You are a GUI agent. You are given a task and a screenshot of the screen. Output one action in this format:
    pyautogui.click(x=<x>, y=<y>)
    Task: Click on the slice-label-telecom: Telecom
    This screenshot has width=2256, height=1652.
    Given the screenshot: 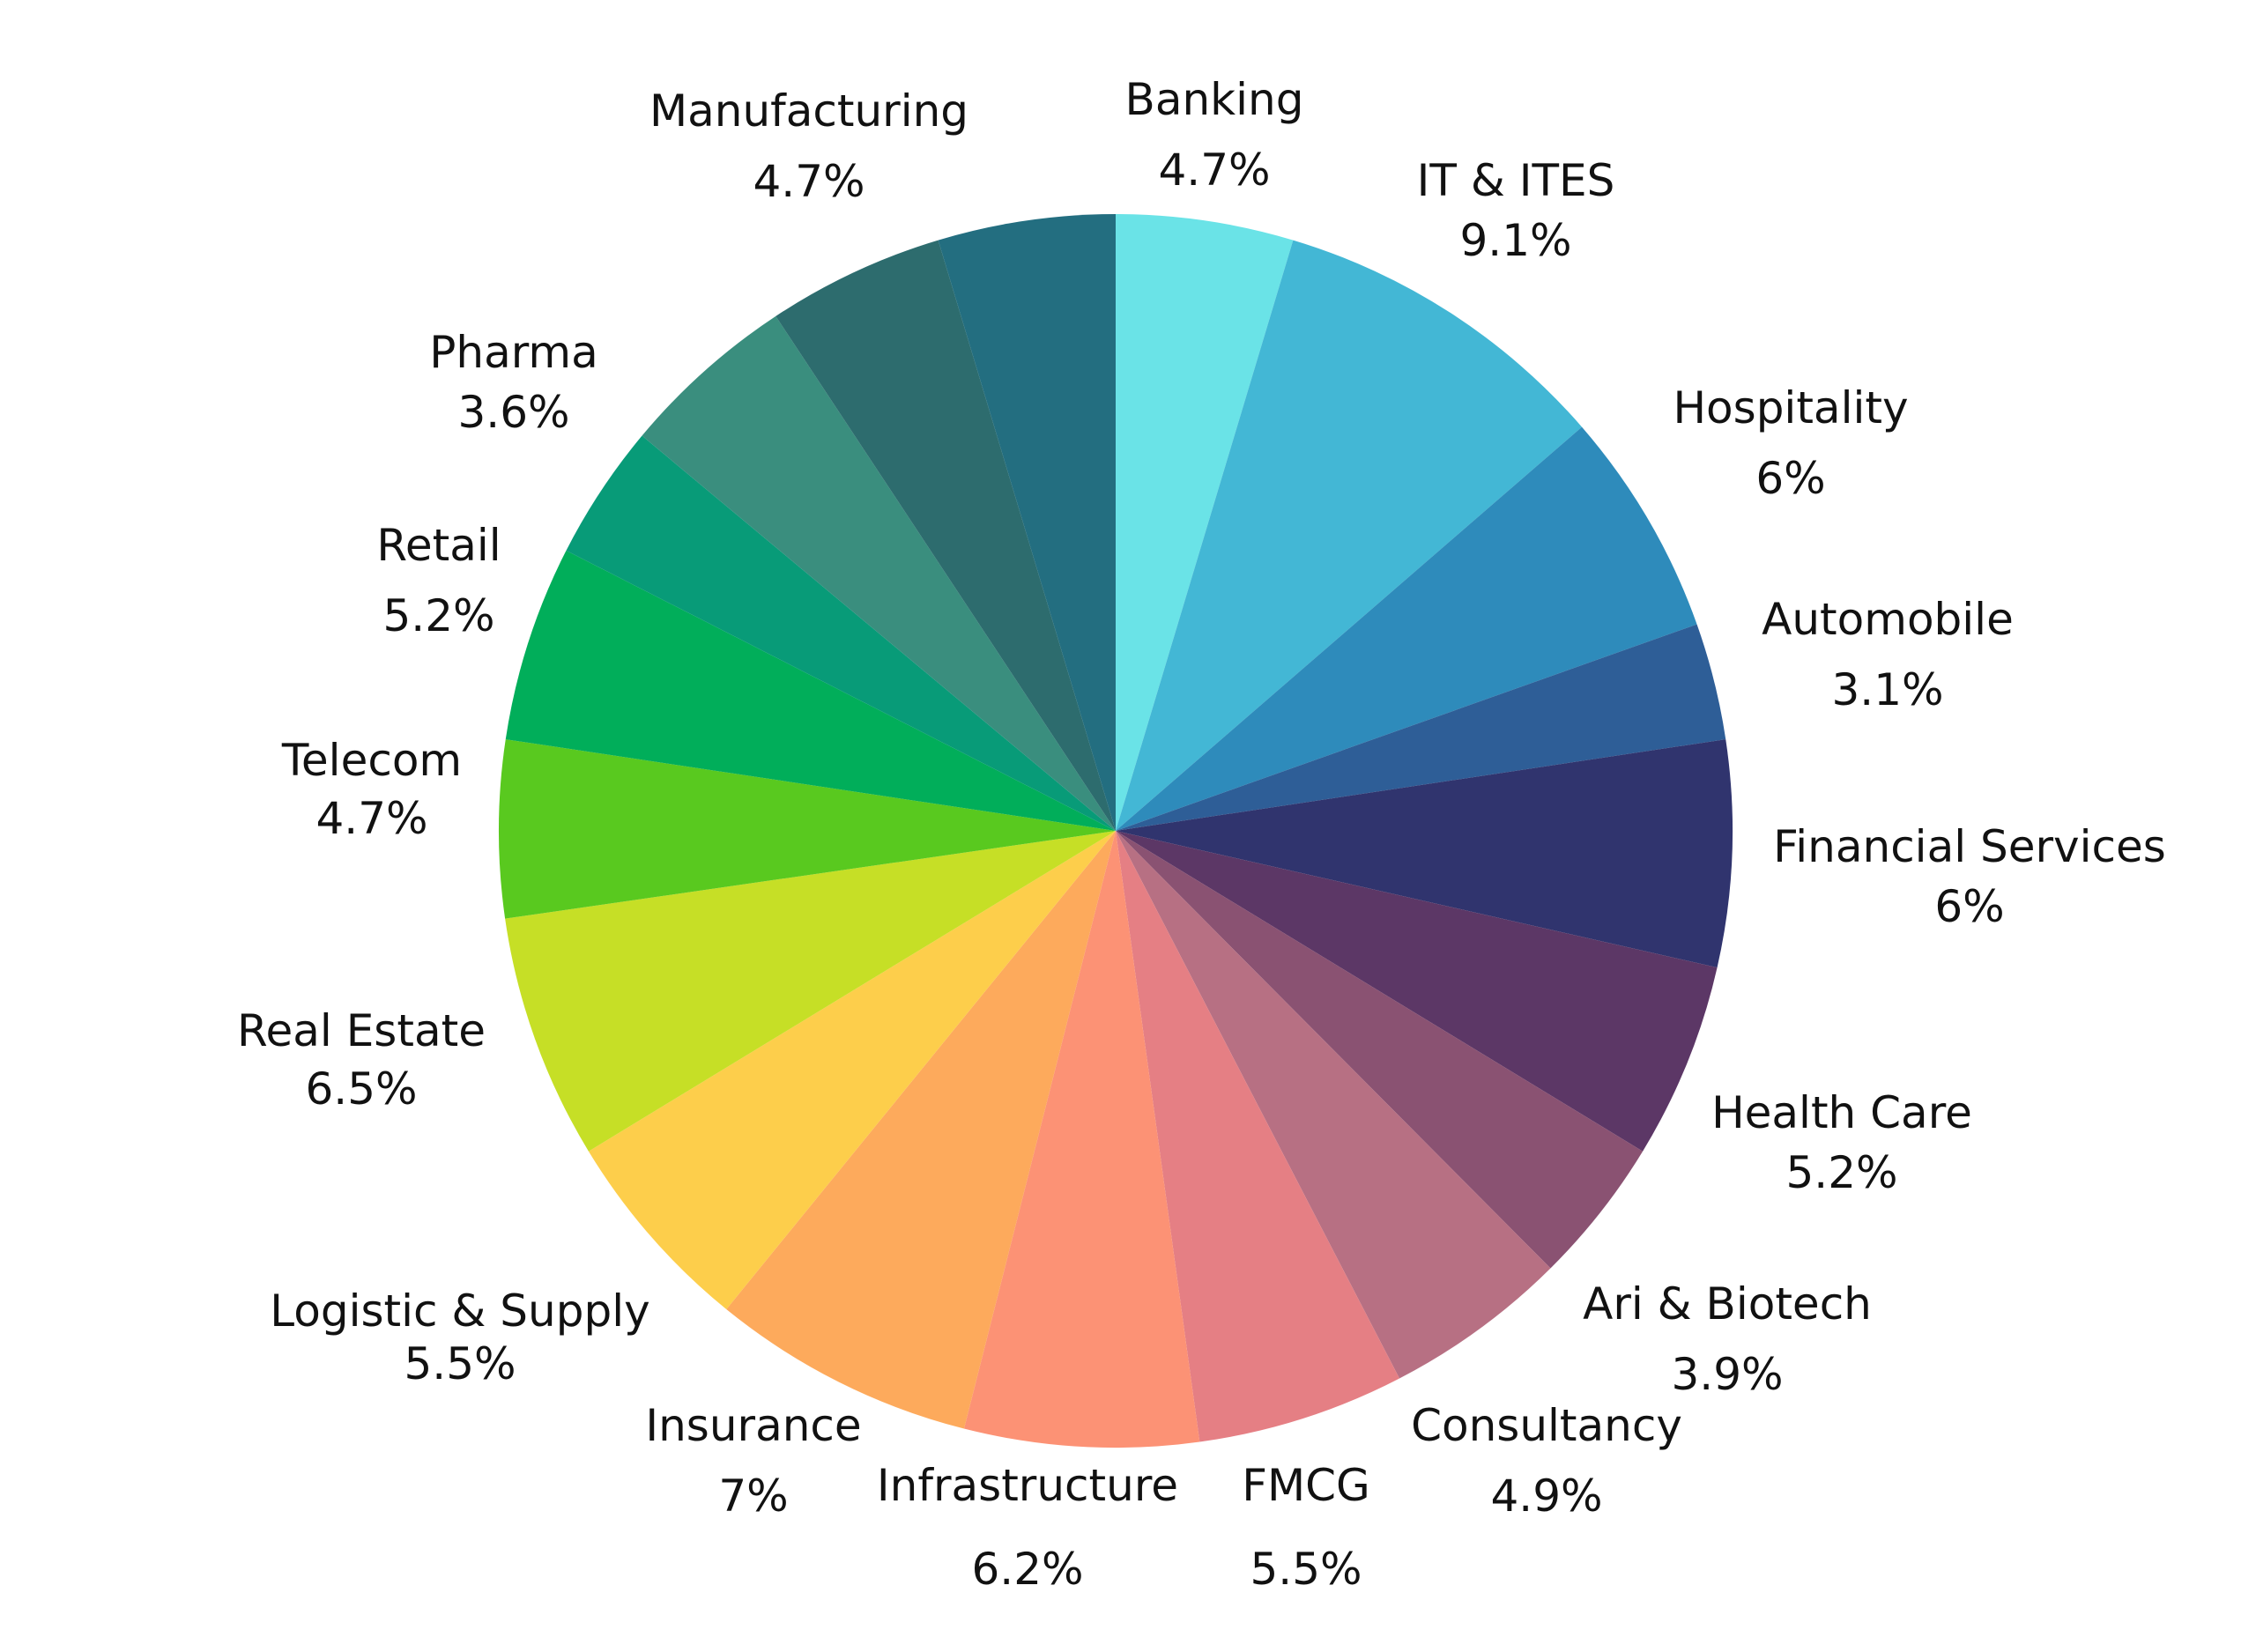 What is the action you would take?
    pyautogui.click(x=371, y=760)
    